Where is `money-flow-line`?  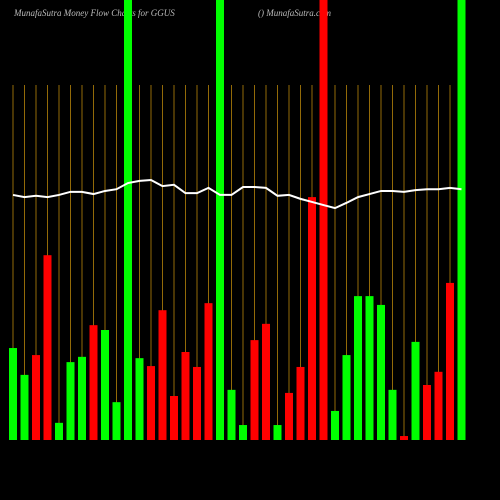 money-flow-line is located at coordinates (237, 194).